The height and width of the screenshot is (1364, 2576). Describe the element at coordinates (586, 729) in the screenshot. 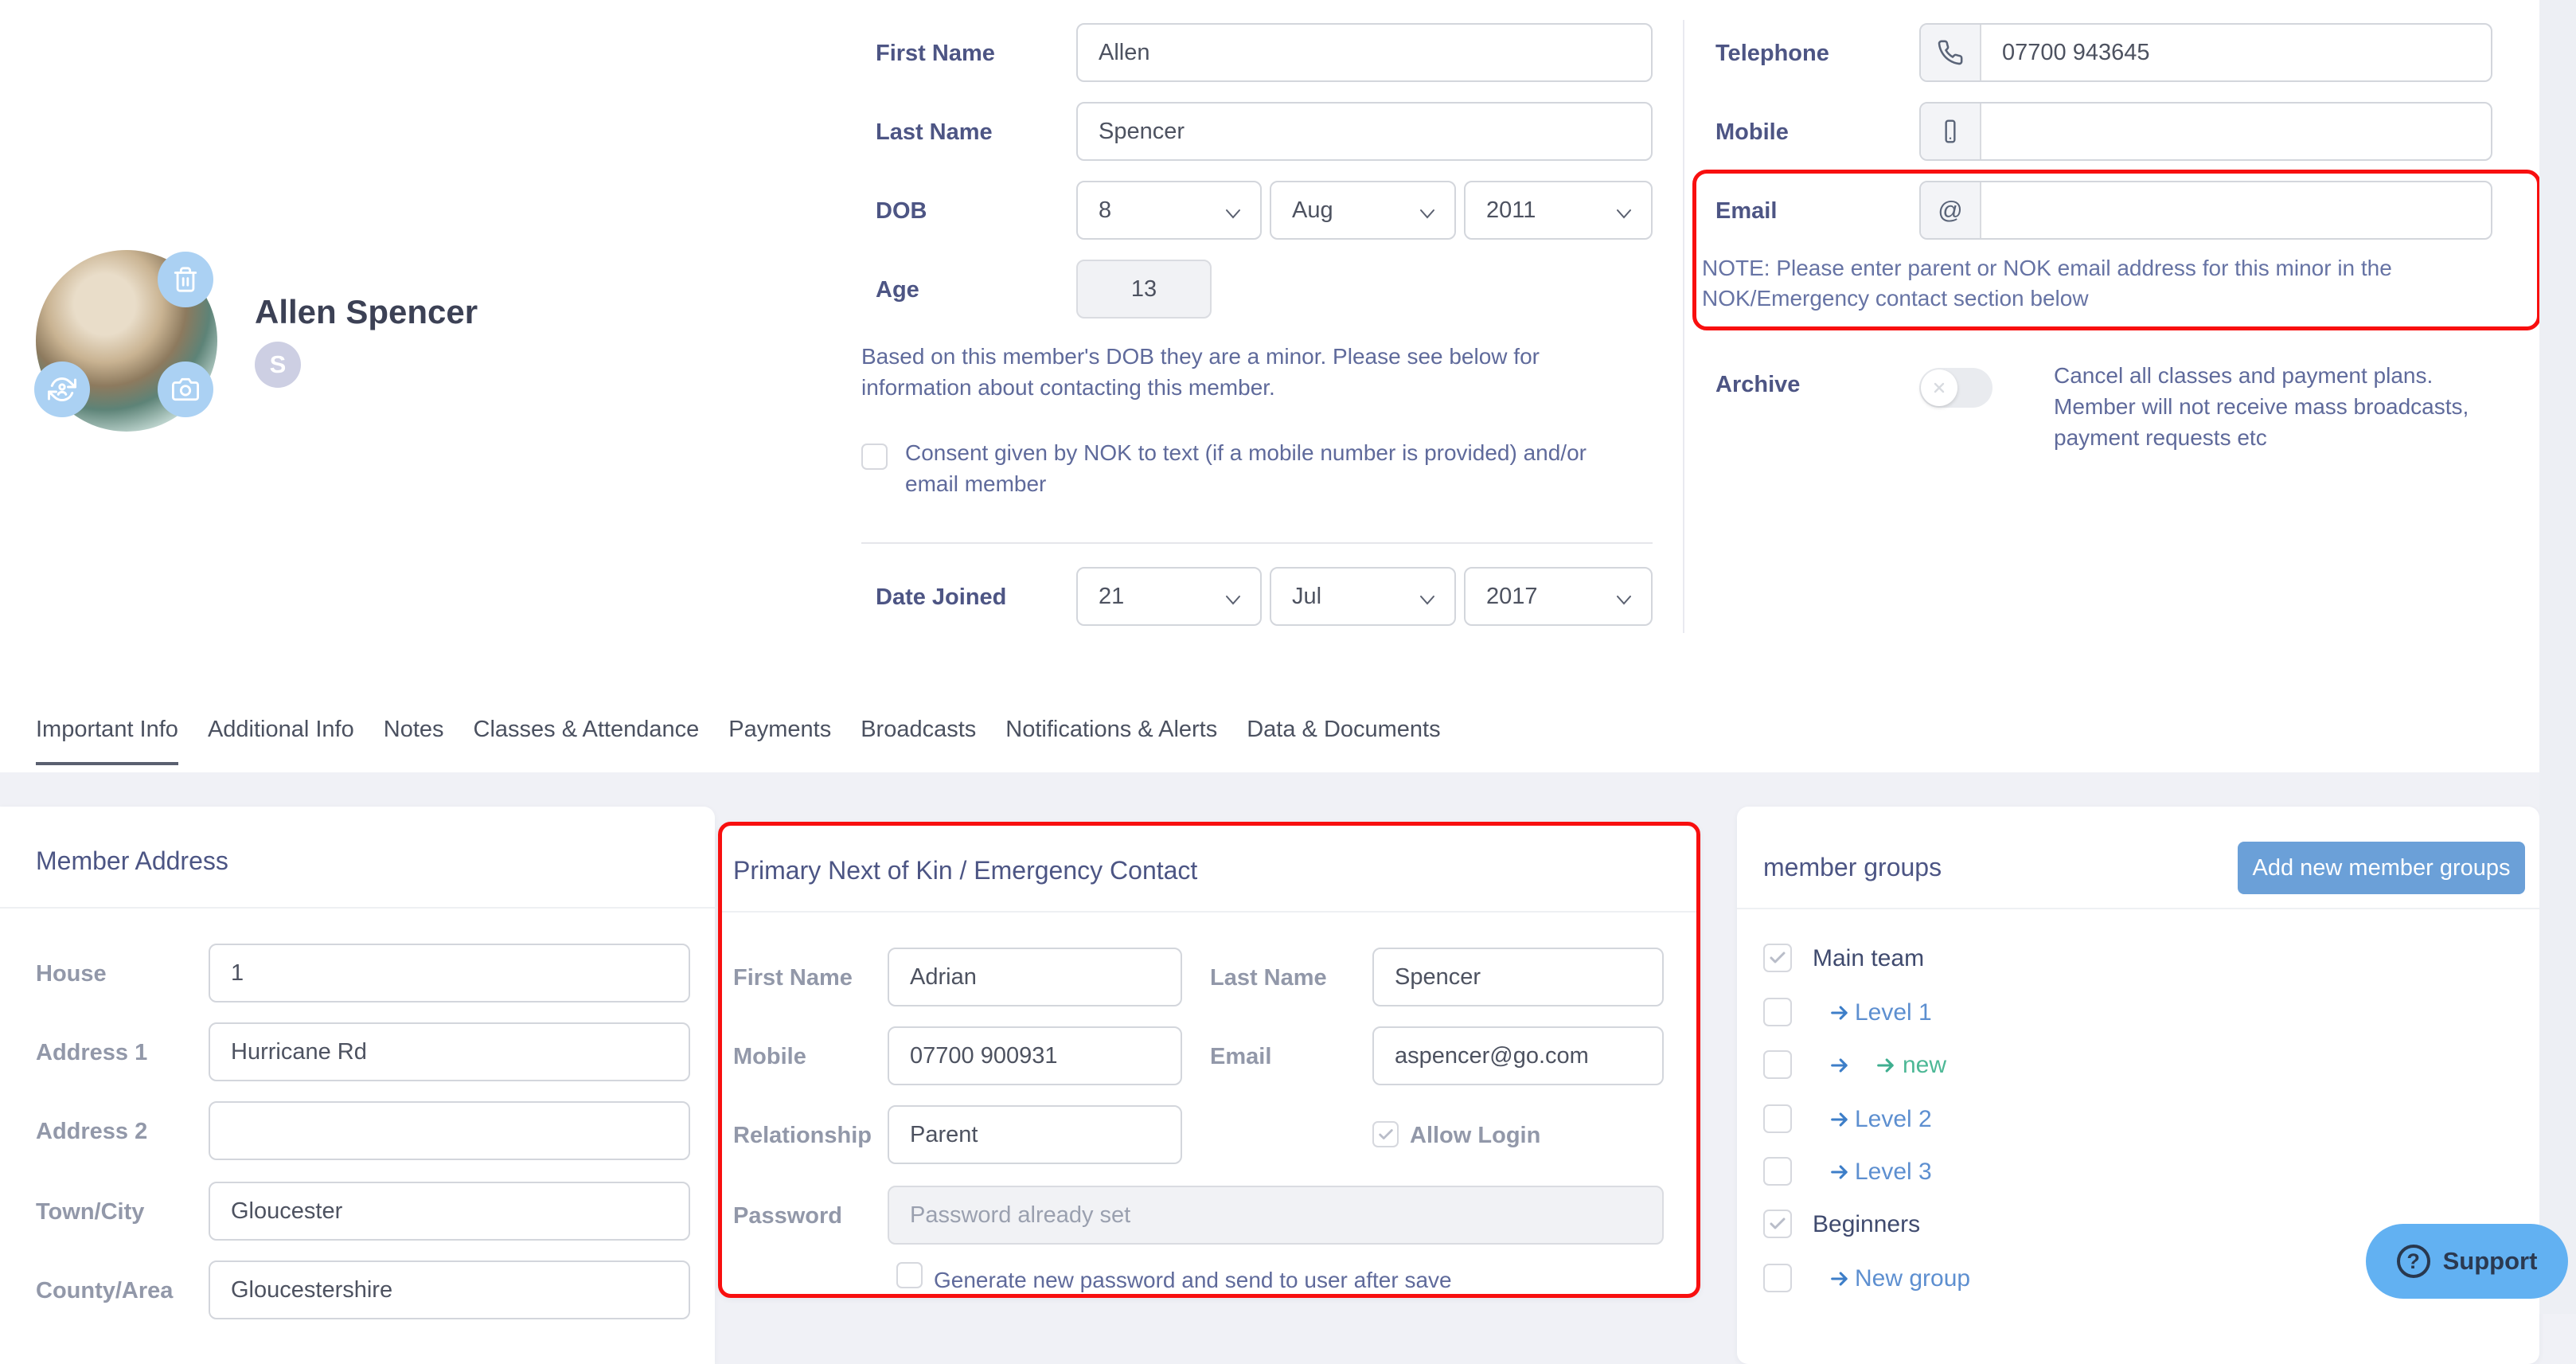

I see `tab-classes-attendance: Classes & Attendance` at that location.